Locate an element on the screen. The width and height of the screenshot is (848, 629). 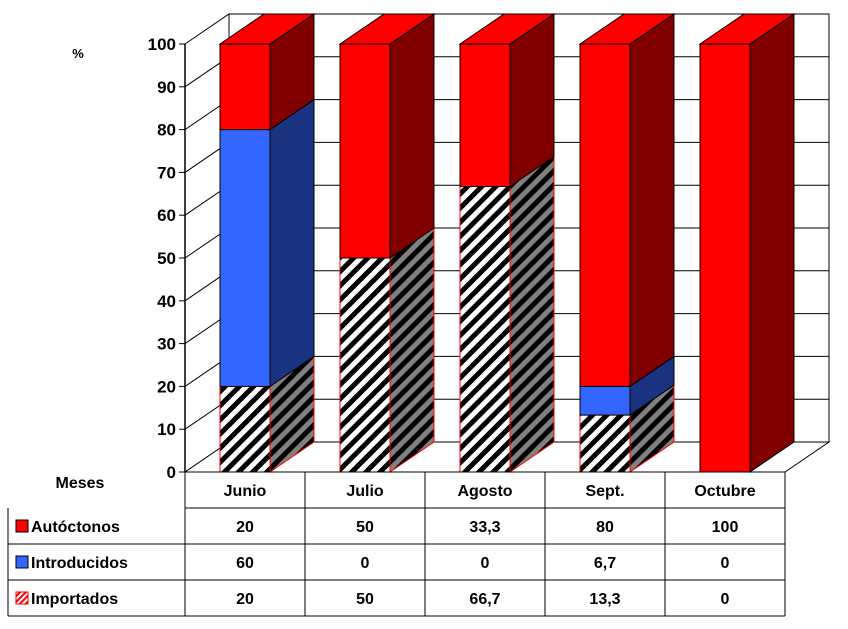
x-category-label: Octubre is located at coordinates (724, 491).